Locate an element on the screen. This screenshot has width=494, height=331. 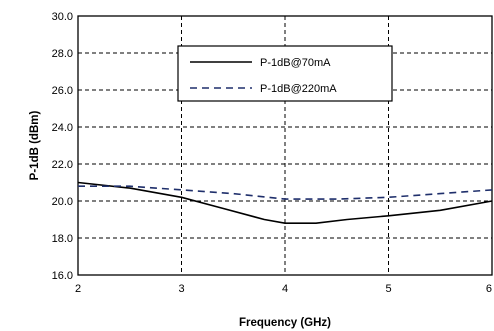
x-tick-label: 3 is located at coordinates (181, 289).